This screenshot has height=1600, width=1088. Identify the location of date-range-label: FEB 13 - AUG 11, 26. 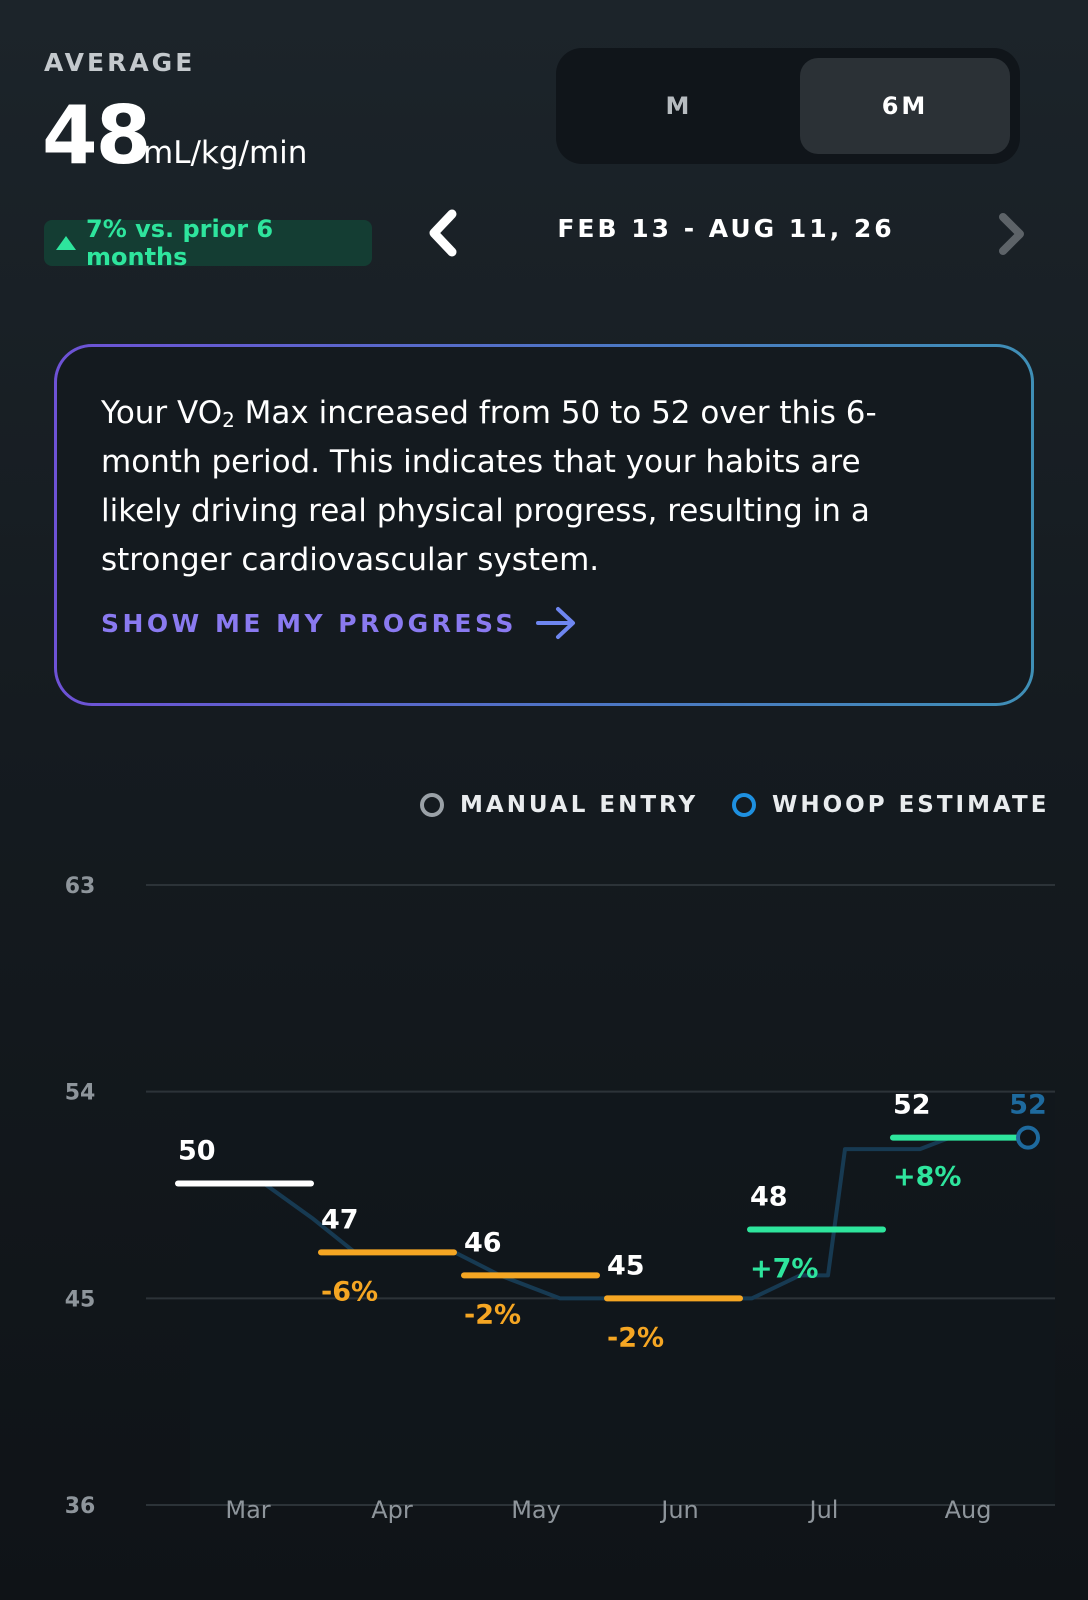
(726, 228).